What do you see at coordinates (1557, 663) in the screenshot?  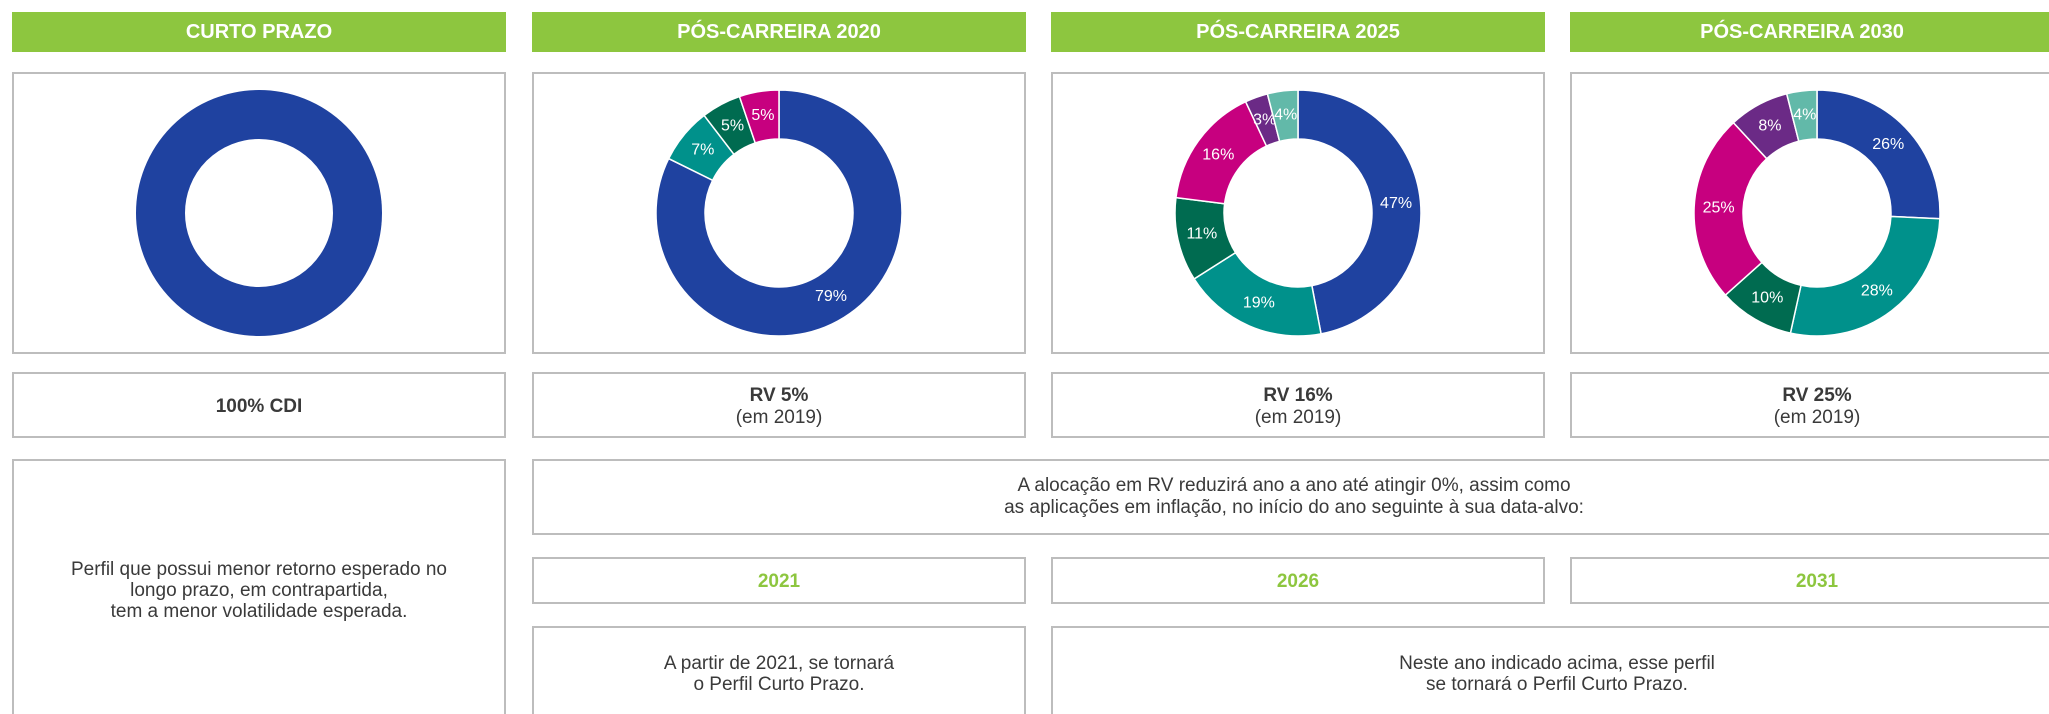 I see `outcome-line: Neste ano indicado acima, esse perfil` at bounding box center [1557, 663].